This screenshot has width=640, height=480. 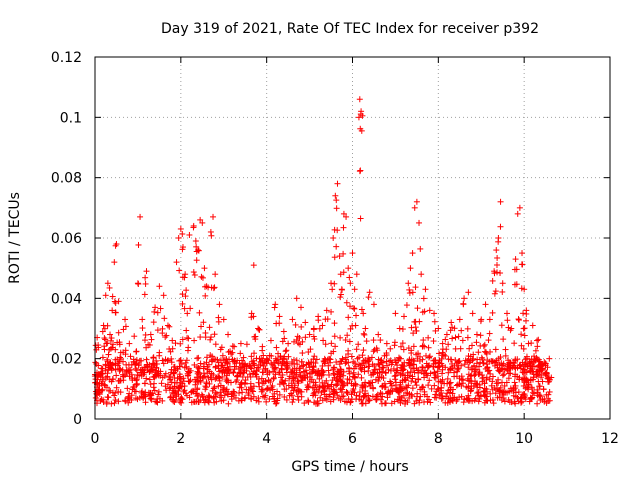 What do you see at coordinates (180, 439) in the screenshot?
I see `x-tick-label: 2` at bounding box center [180, 439].